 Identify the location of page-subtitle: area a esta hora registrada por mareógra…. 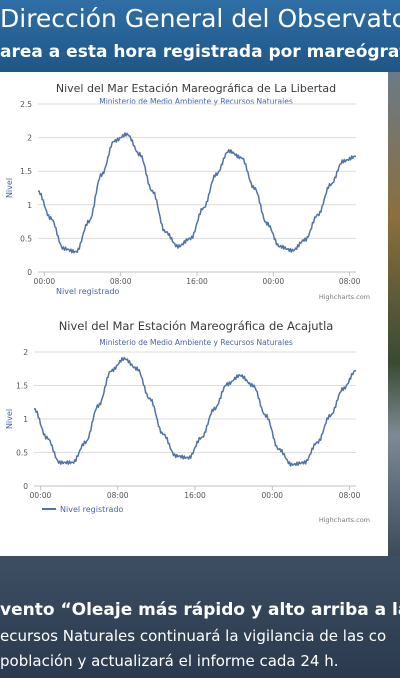
(200, 52).